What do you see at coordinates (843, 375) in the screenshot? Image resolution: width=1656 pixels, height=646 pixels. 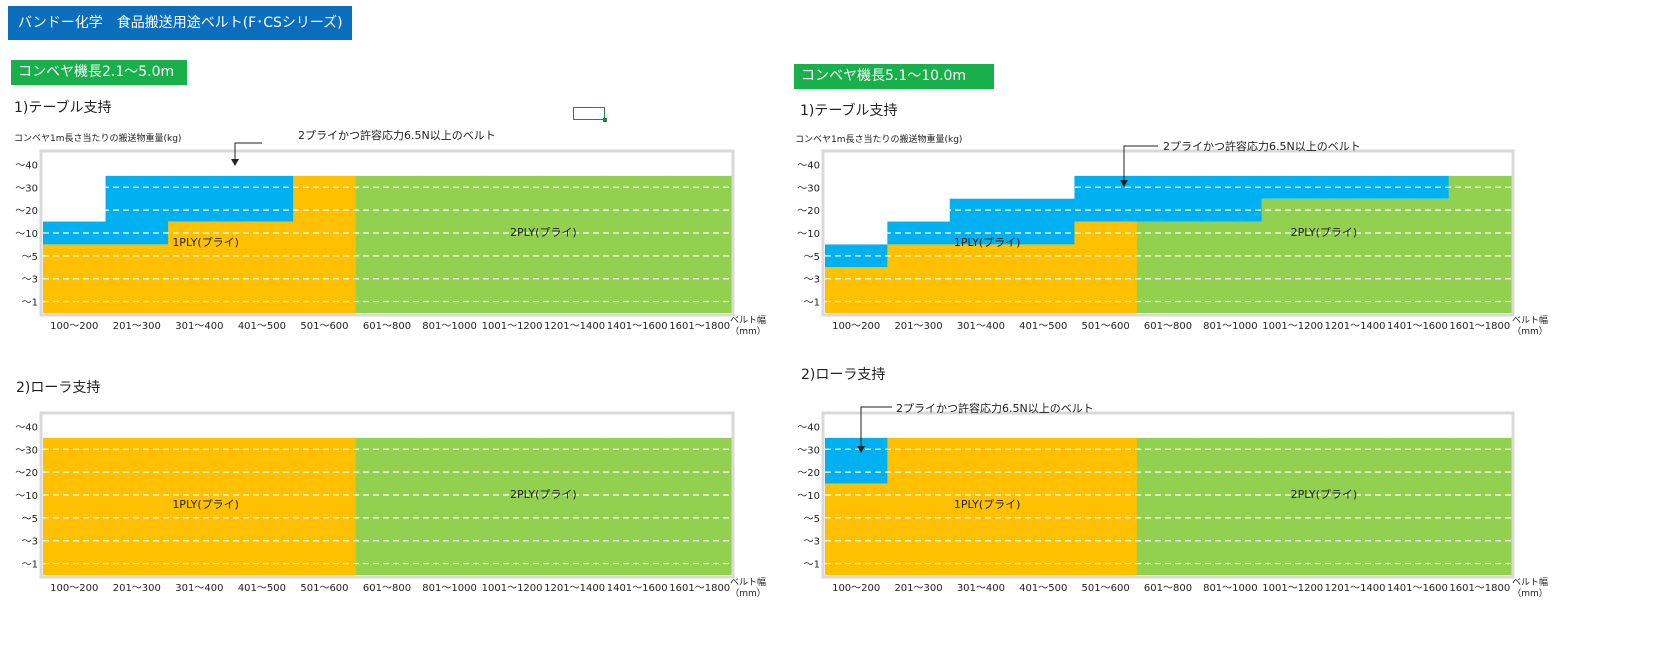 I see `roller-support-title-right: 2)ローラ支持` at bounding box center [843, 375].